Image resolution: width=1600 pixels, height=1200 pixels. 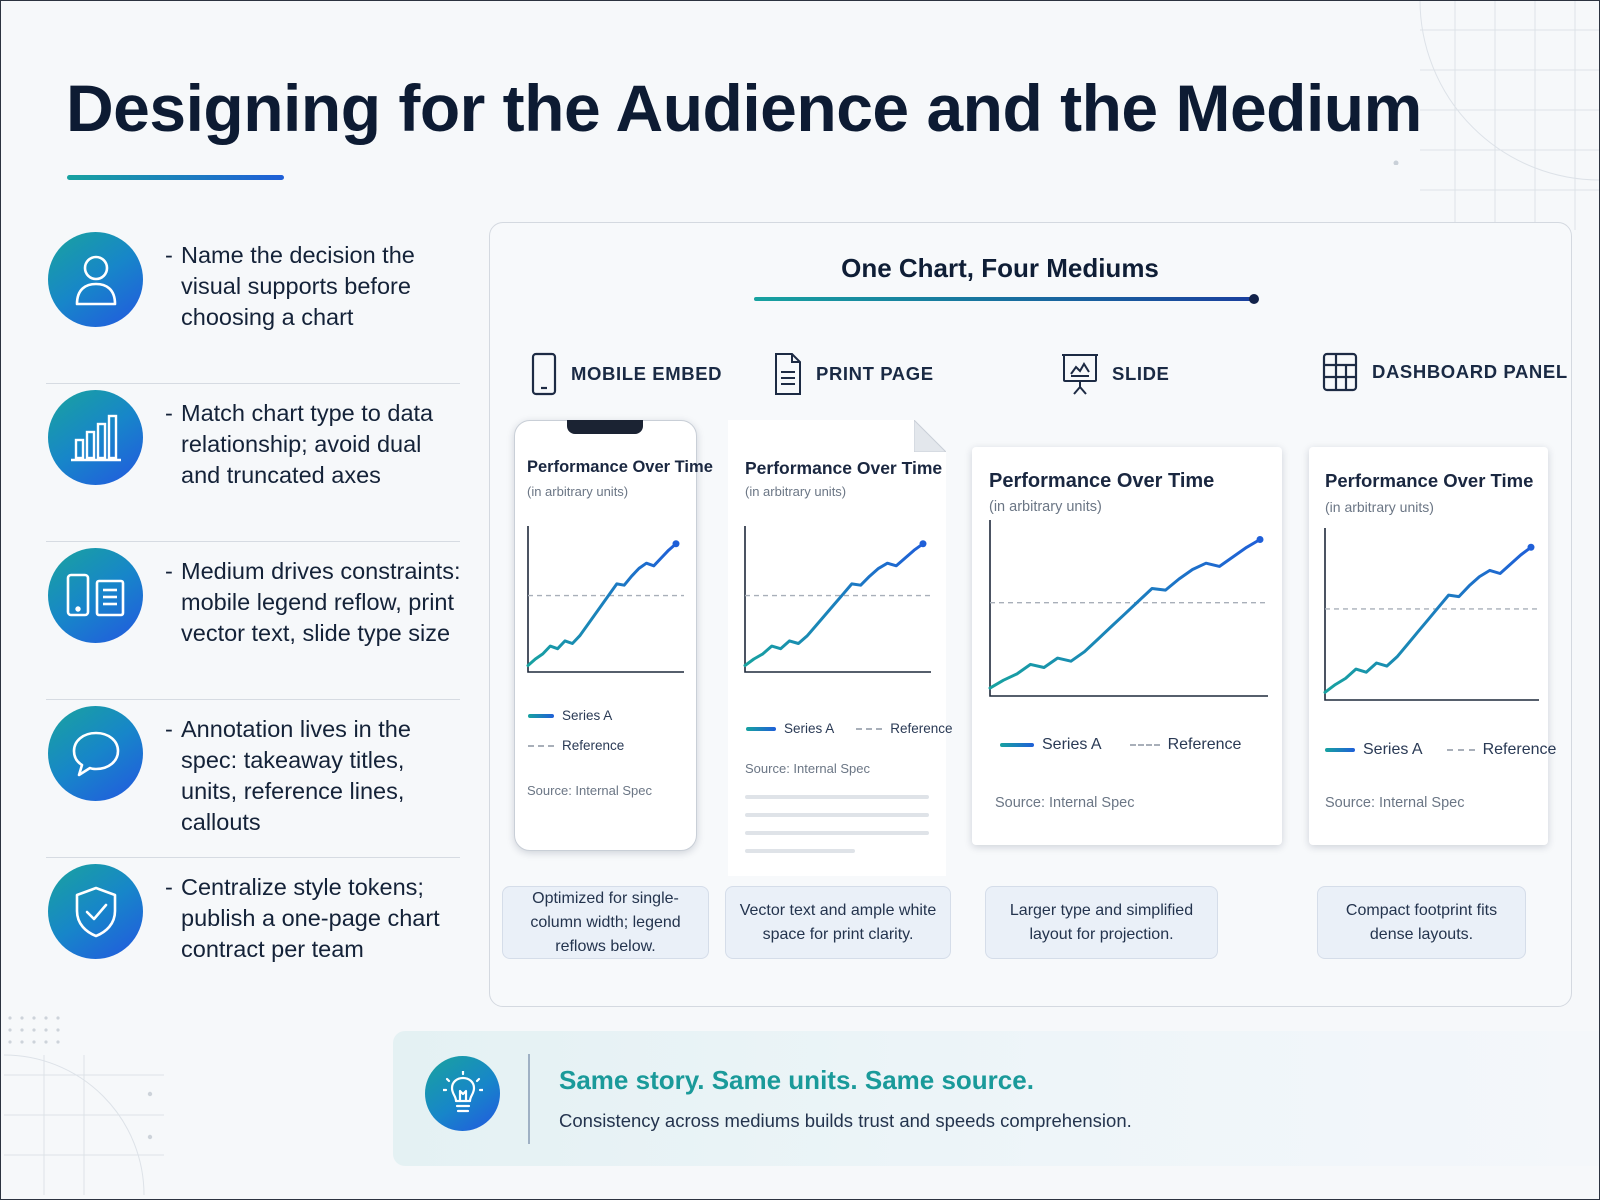 What do you see at coordinates (796, 1080) in the screenshot?
I see `banner-headline: Same story. Same units. Same source.` at bounding box center [796, 1080].